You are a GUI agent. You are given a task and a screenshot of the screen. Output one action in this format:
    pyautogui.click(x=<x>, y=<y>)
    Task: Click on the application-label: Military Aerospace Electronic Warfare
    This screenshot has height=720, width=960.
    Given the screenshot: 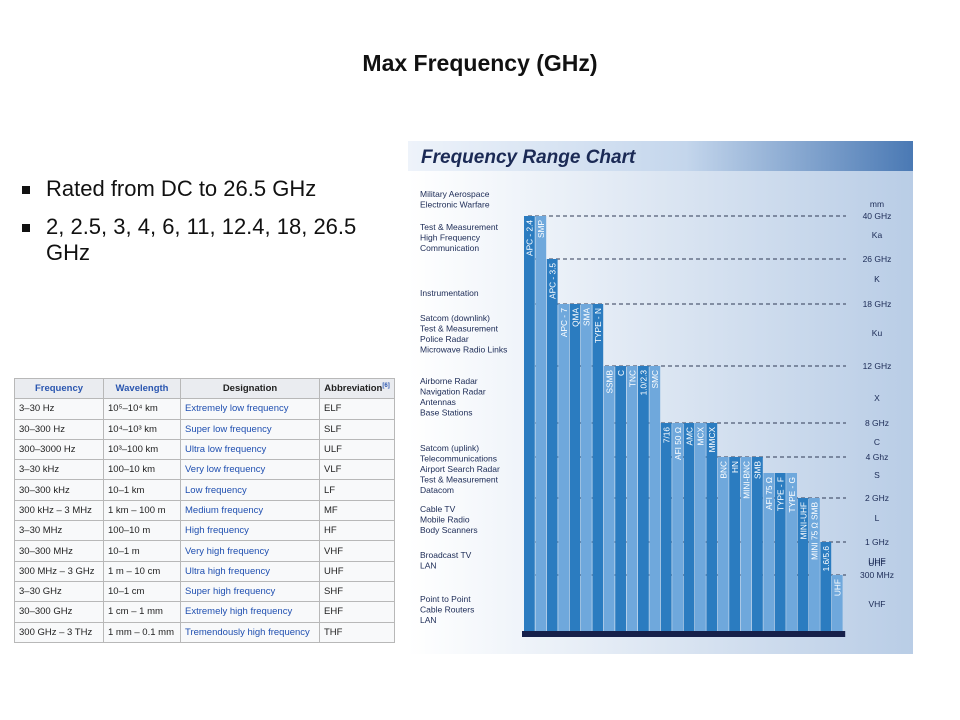 What is the action you would take?
    pyautogui.click(x=455, y=199)
    